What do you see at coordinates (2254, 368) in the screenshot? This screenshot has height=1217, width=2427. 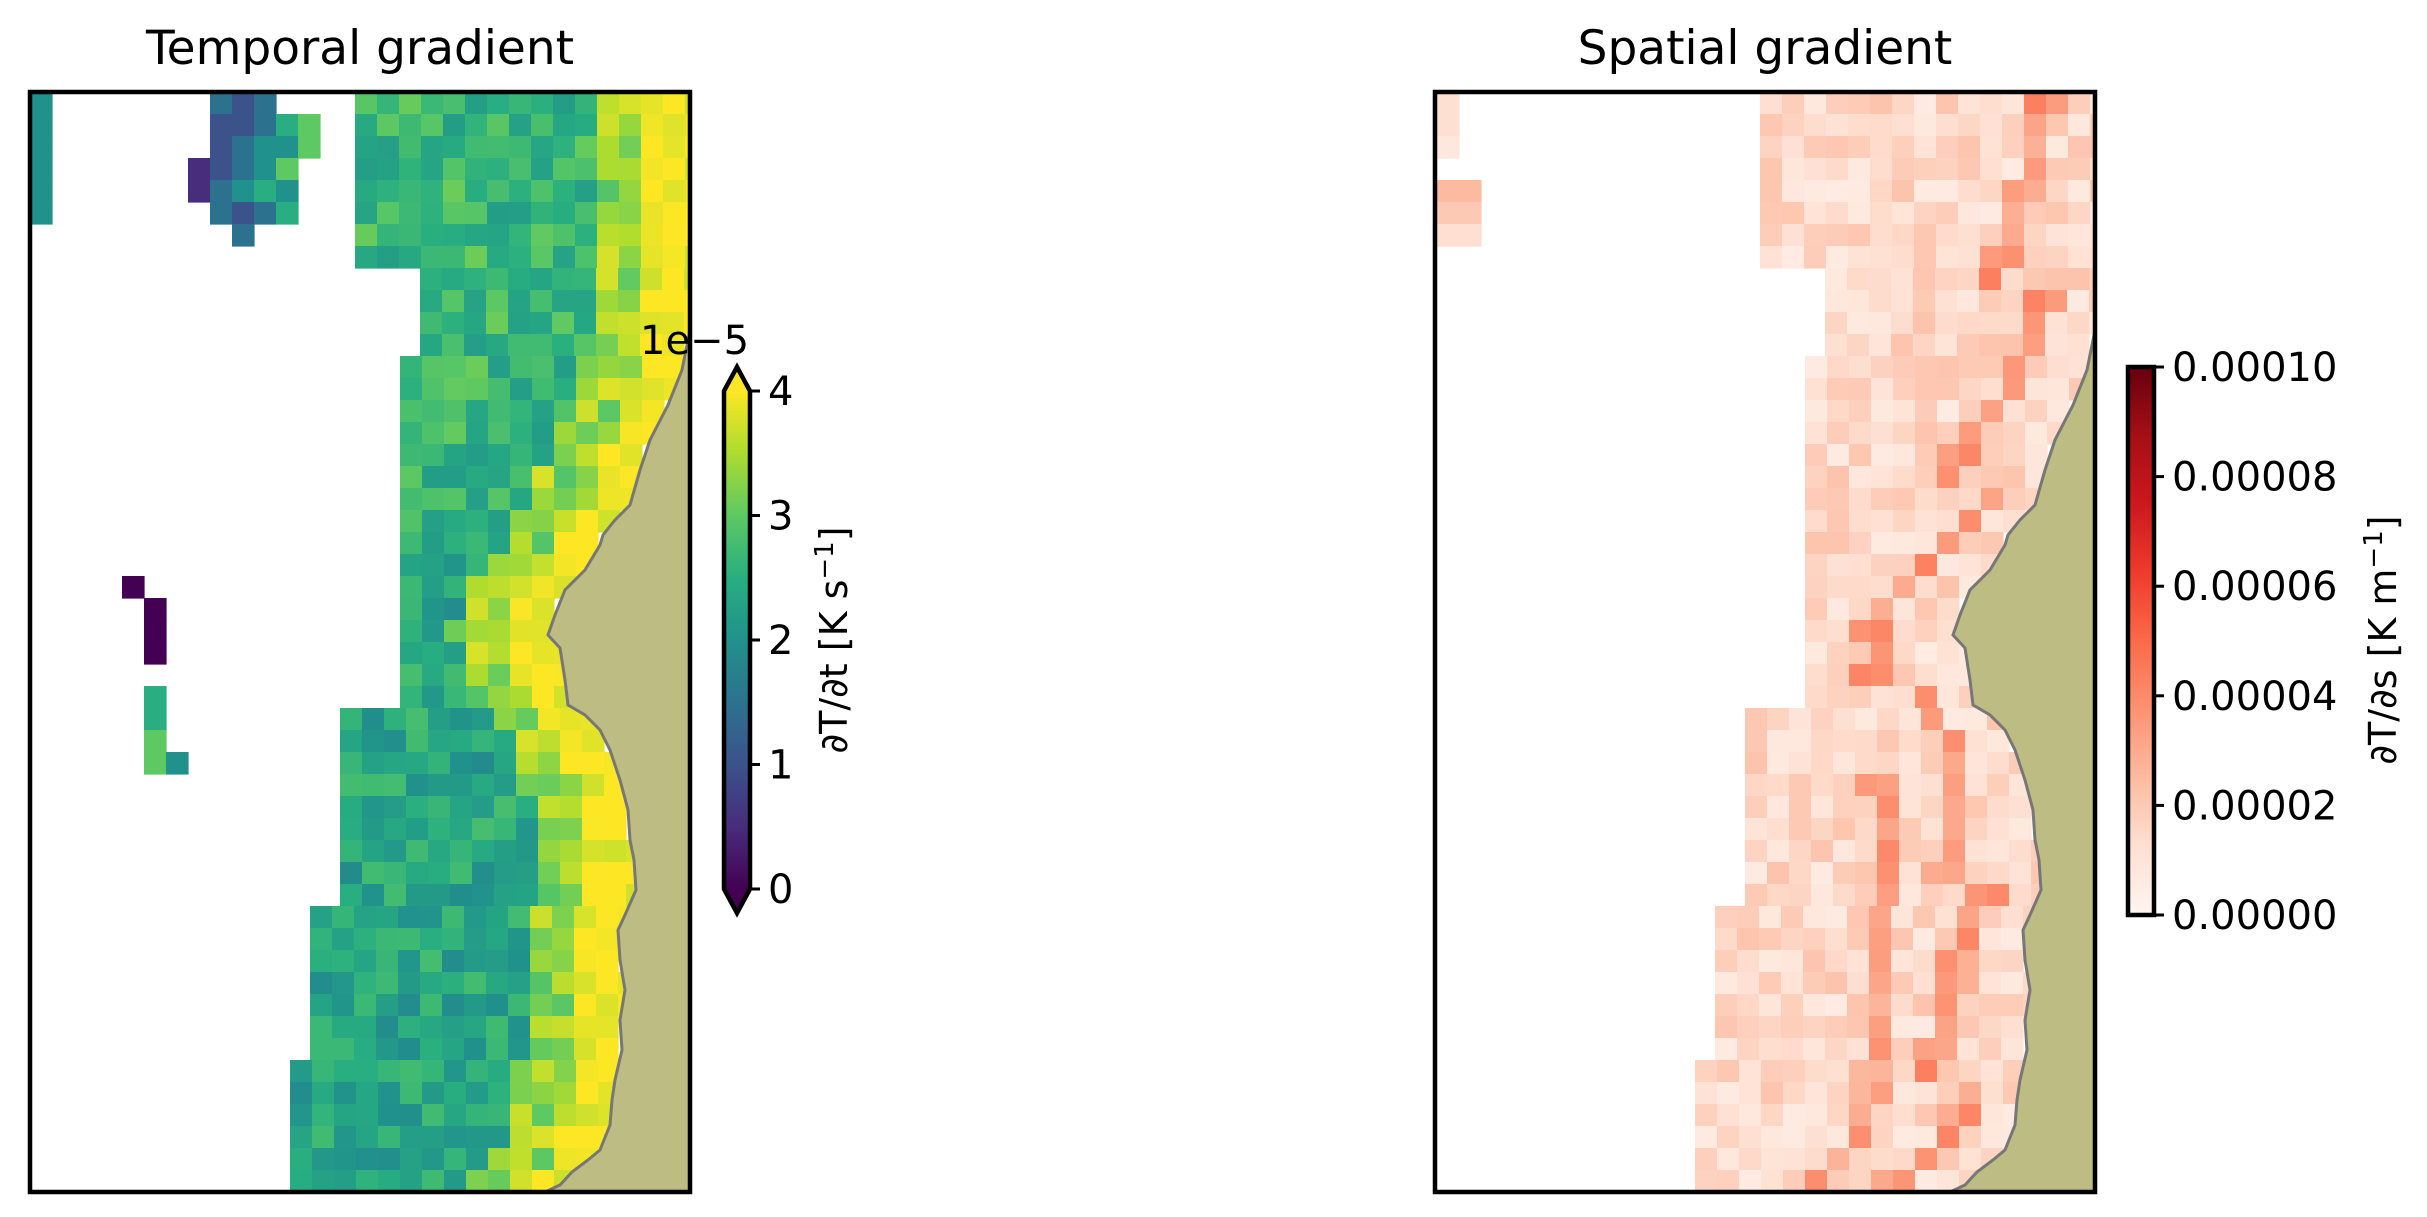 I see `colorbar-tick-label: 0.00010` at bounding box center [2254, 368].